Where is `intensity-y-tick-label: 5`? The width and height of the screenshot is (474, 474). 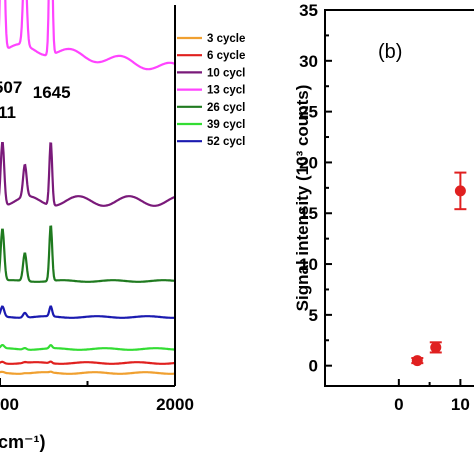 intensity-y-tick-label: 5 is located at coordinates (313, 315).